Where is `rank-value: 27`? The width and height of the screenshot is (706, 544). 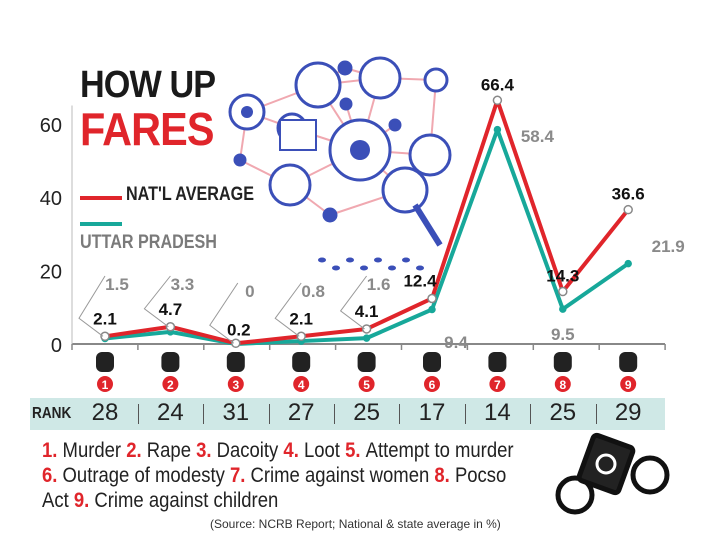
rank-value: 27 is located at coordinates (301, 412).